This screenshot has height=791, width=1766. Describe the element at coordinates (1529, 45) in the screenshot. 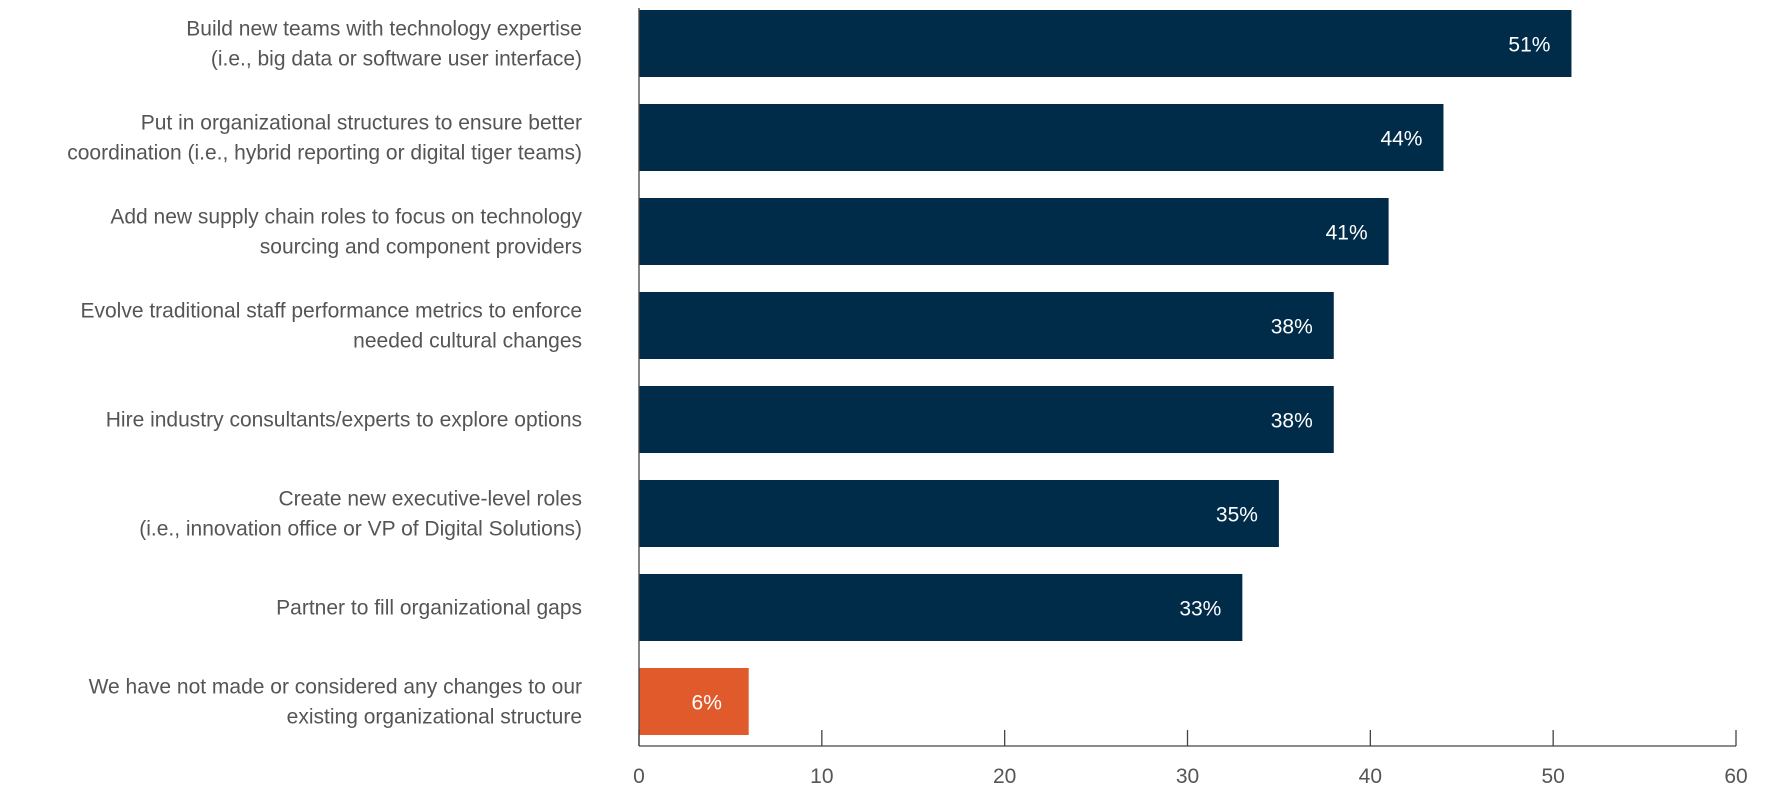

I see `bar-value-label: 51%` at that location.